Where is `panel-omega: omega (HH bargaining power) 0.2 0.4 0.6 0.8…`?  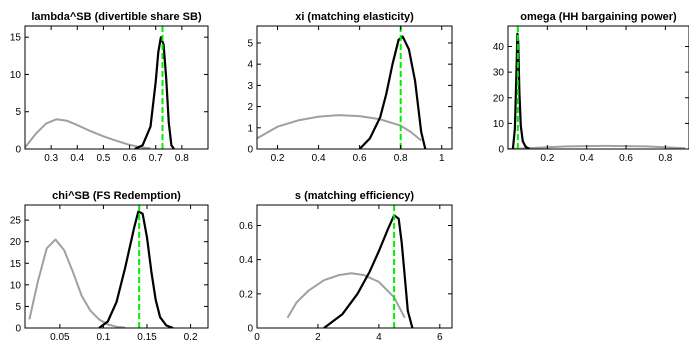 panel-omega: omega (HH bargaining power) 0.2 0.4 0.6 0.8… is located at coordinates (591, 87).